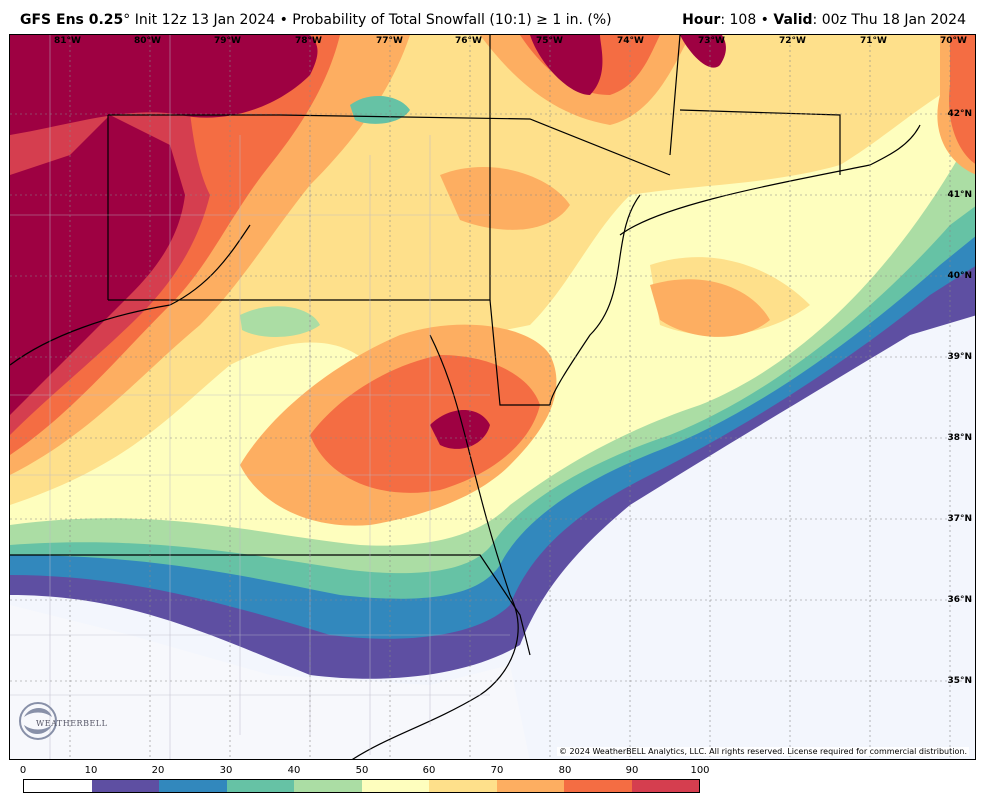 The width and height of the screenshot is (984, 808). What do you see at coordinates (792, 41) in the screenshot?
I see `lon-label-72w: 72°W` at bounding box center [792, 41].